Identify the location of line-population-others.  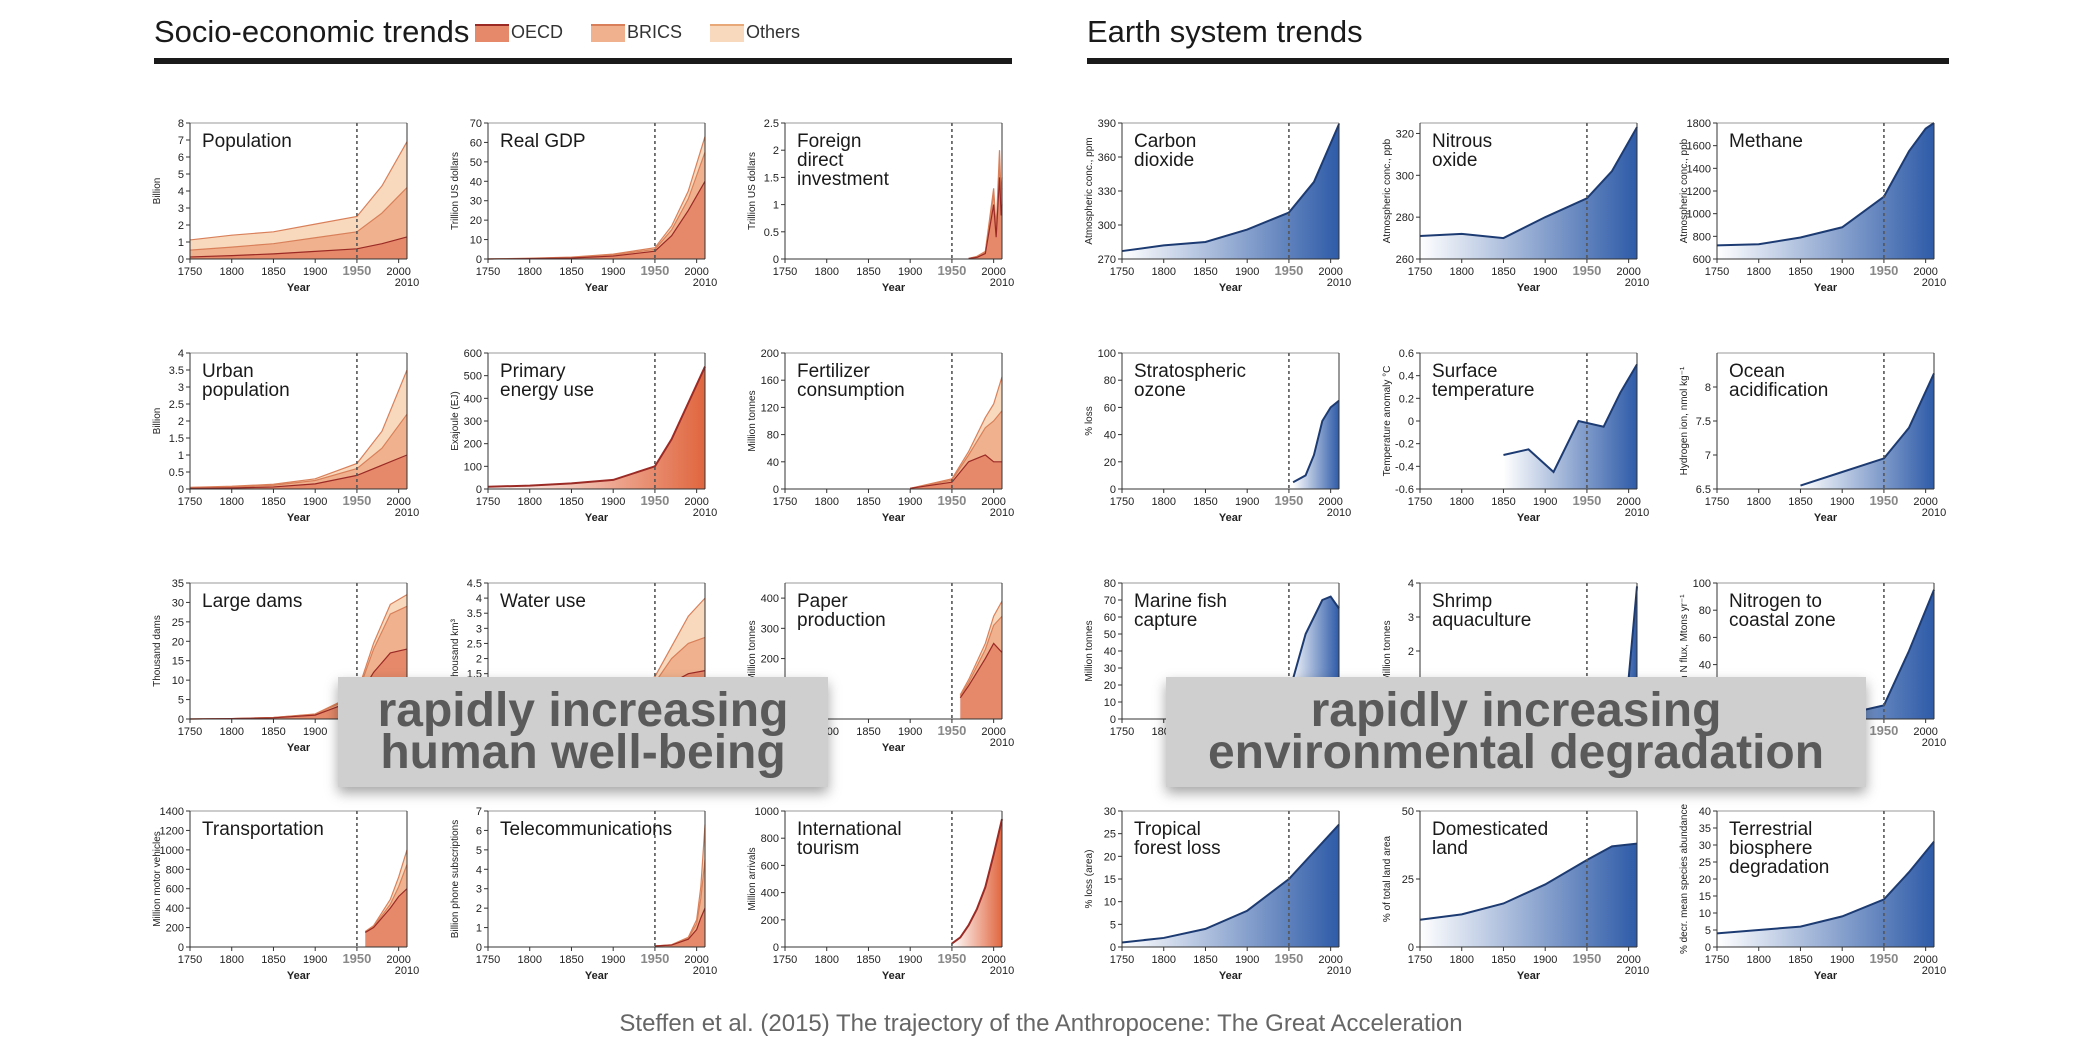
(298, 191).